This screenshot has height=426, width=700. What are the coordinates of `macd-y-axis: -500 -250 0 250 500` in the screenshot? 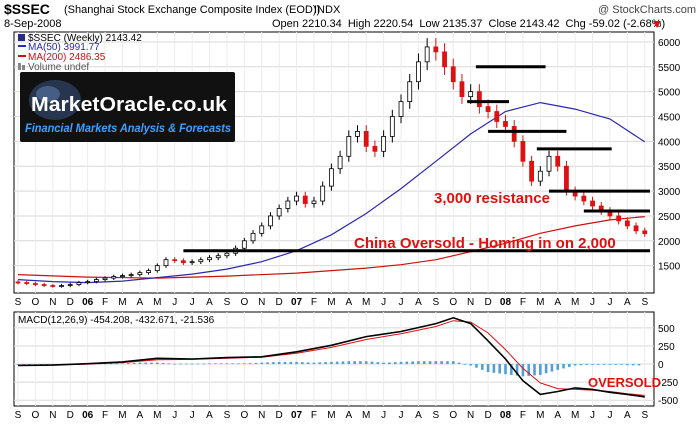 It's located at (668, 365).